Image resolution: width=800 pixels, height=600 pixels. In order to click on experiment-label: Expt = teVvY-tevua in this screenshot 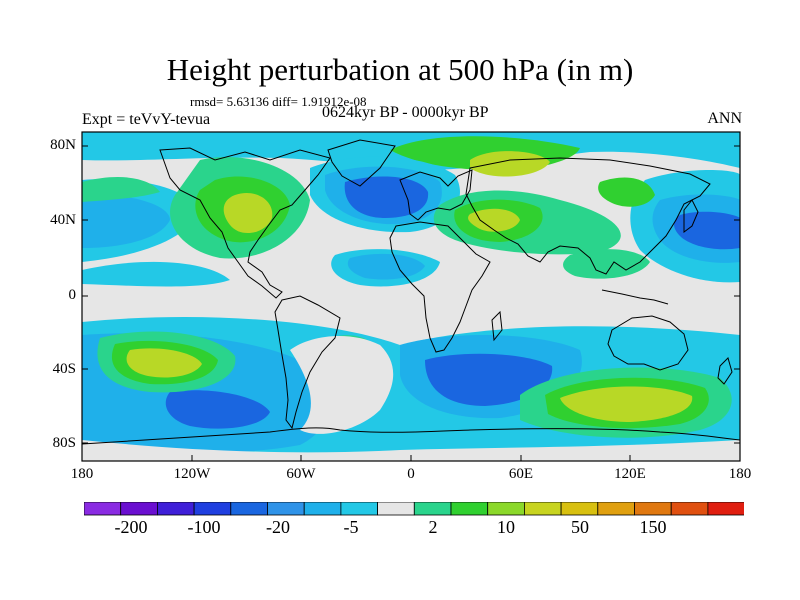, I will do `click(146, 119)`.